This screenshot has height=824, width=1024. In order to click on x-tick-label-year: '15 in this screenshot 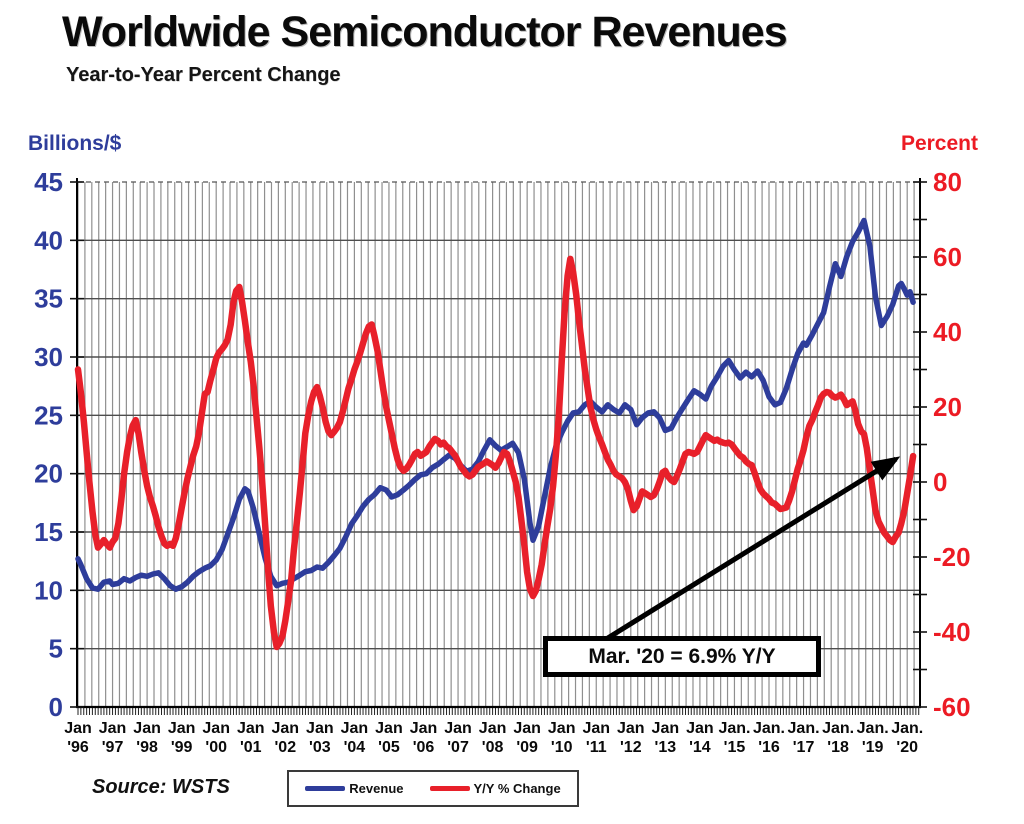, I will do `click(735, 747)`.